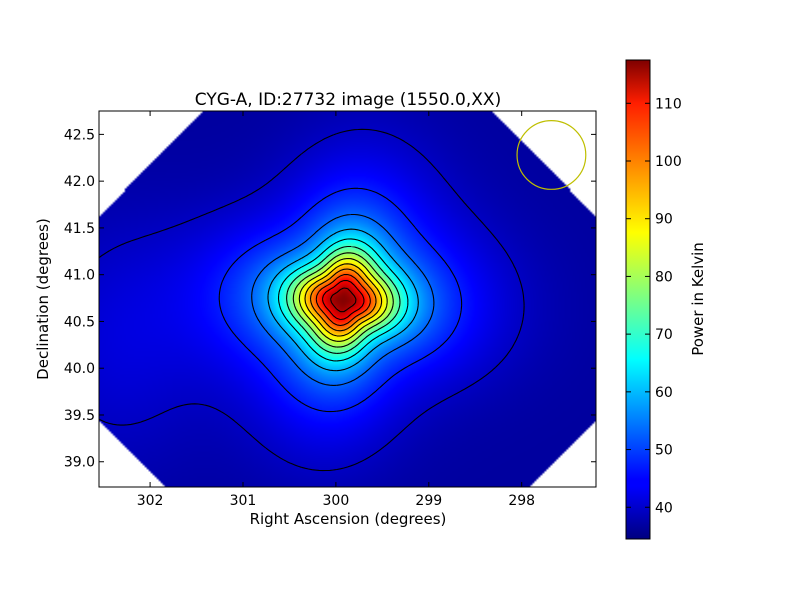  I want to click on colorbar-tick-label: 50, so click(664, 451).